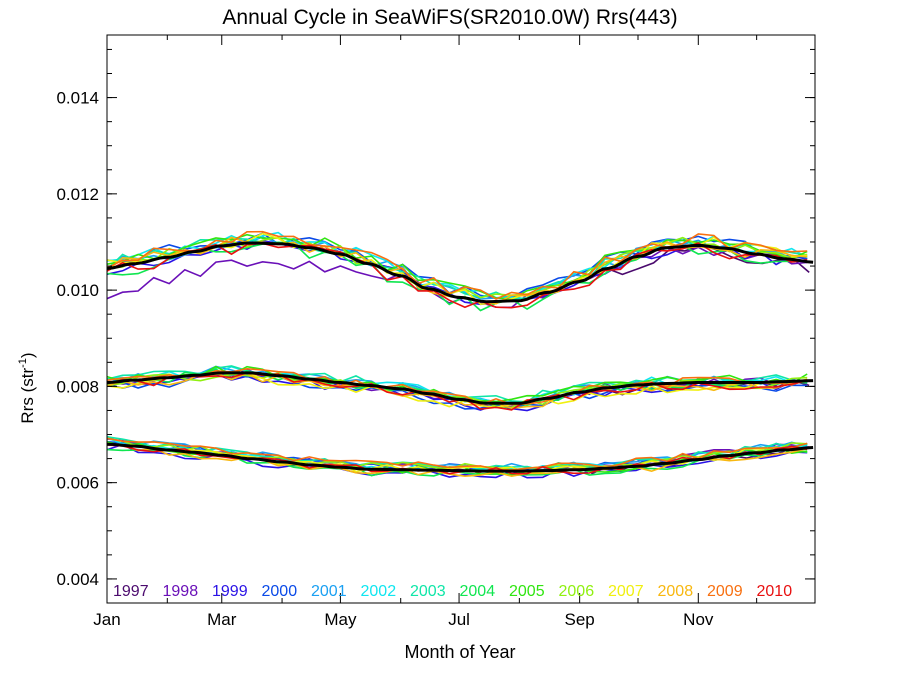 This screenshot has height=675, width=900. I want to click on legend-entry-2001: 2001, so click(329, 591).